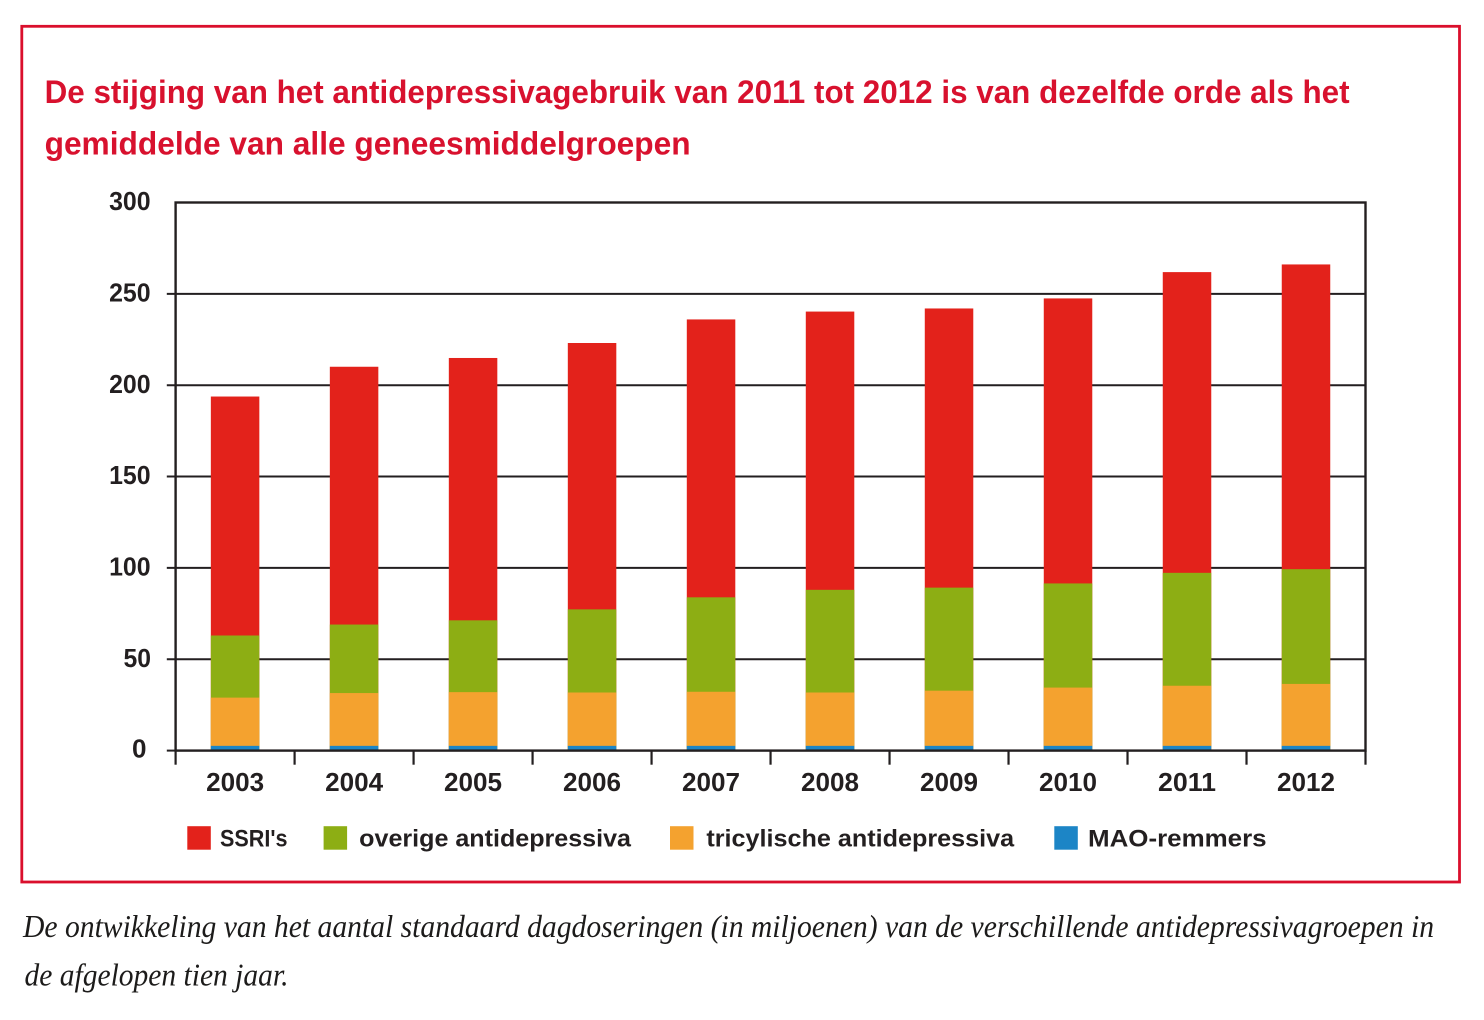 Image resolution: width=1484 pixels, height=1020 pixels. Describe the element at coordinates (711, 782) in the screenshot. I see `svg-text: 2007` at that location.